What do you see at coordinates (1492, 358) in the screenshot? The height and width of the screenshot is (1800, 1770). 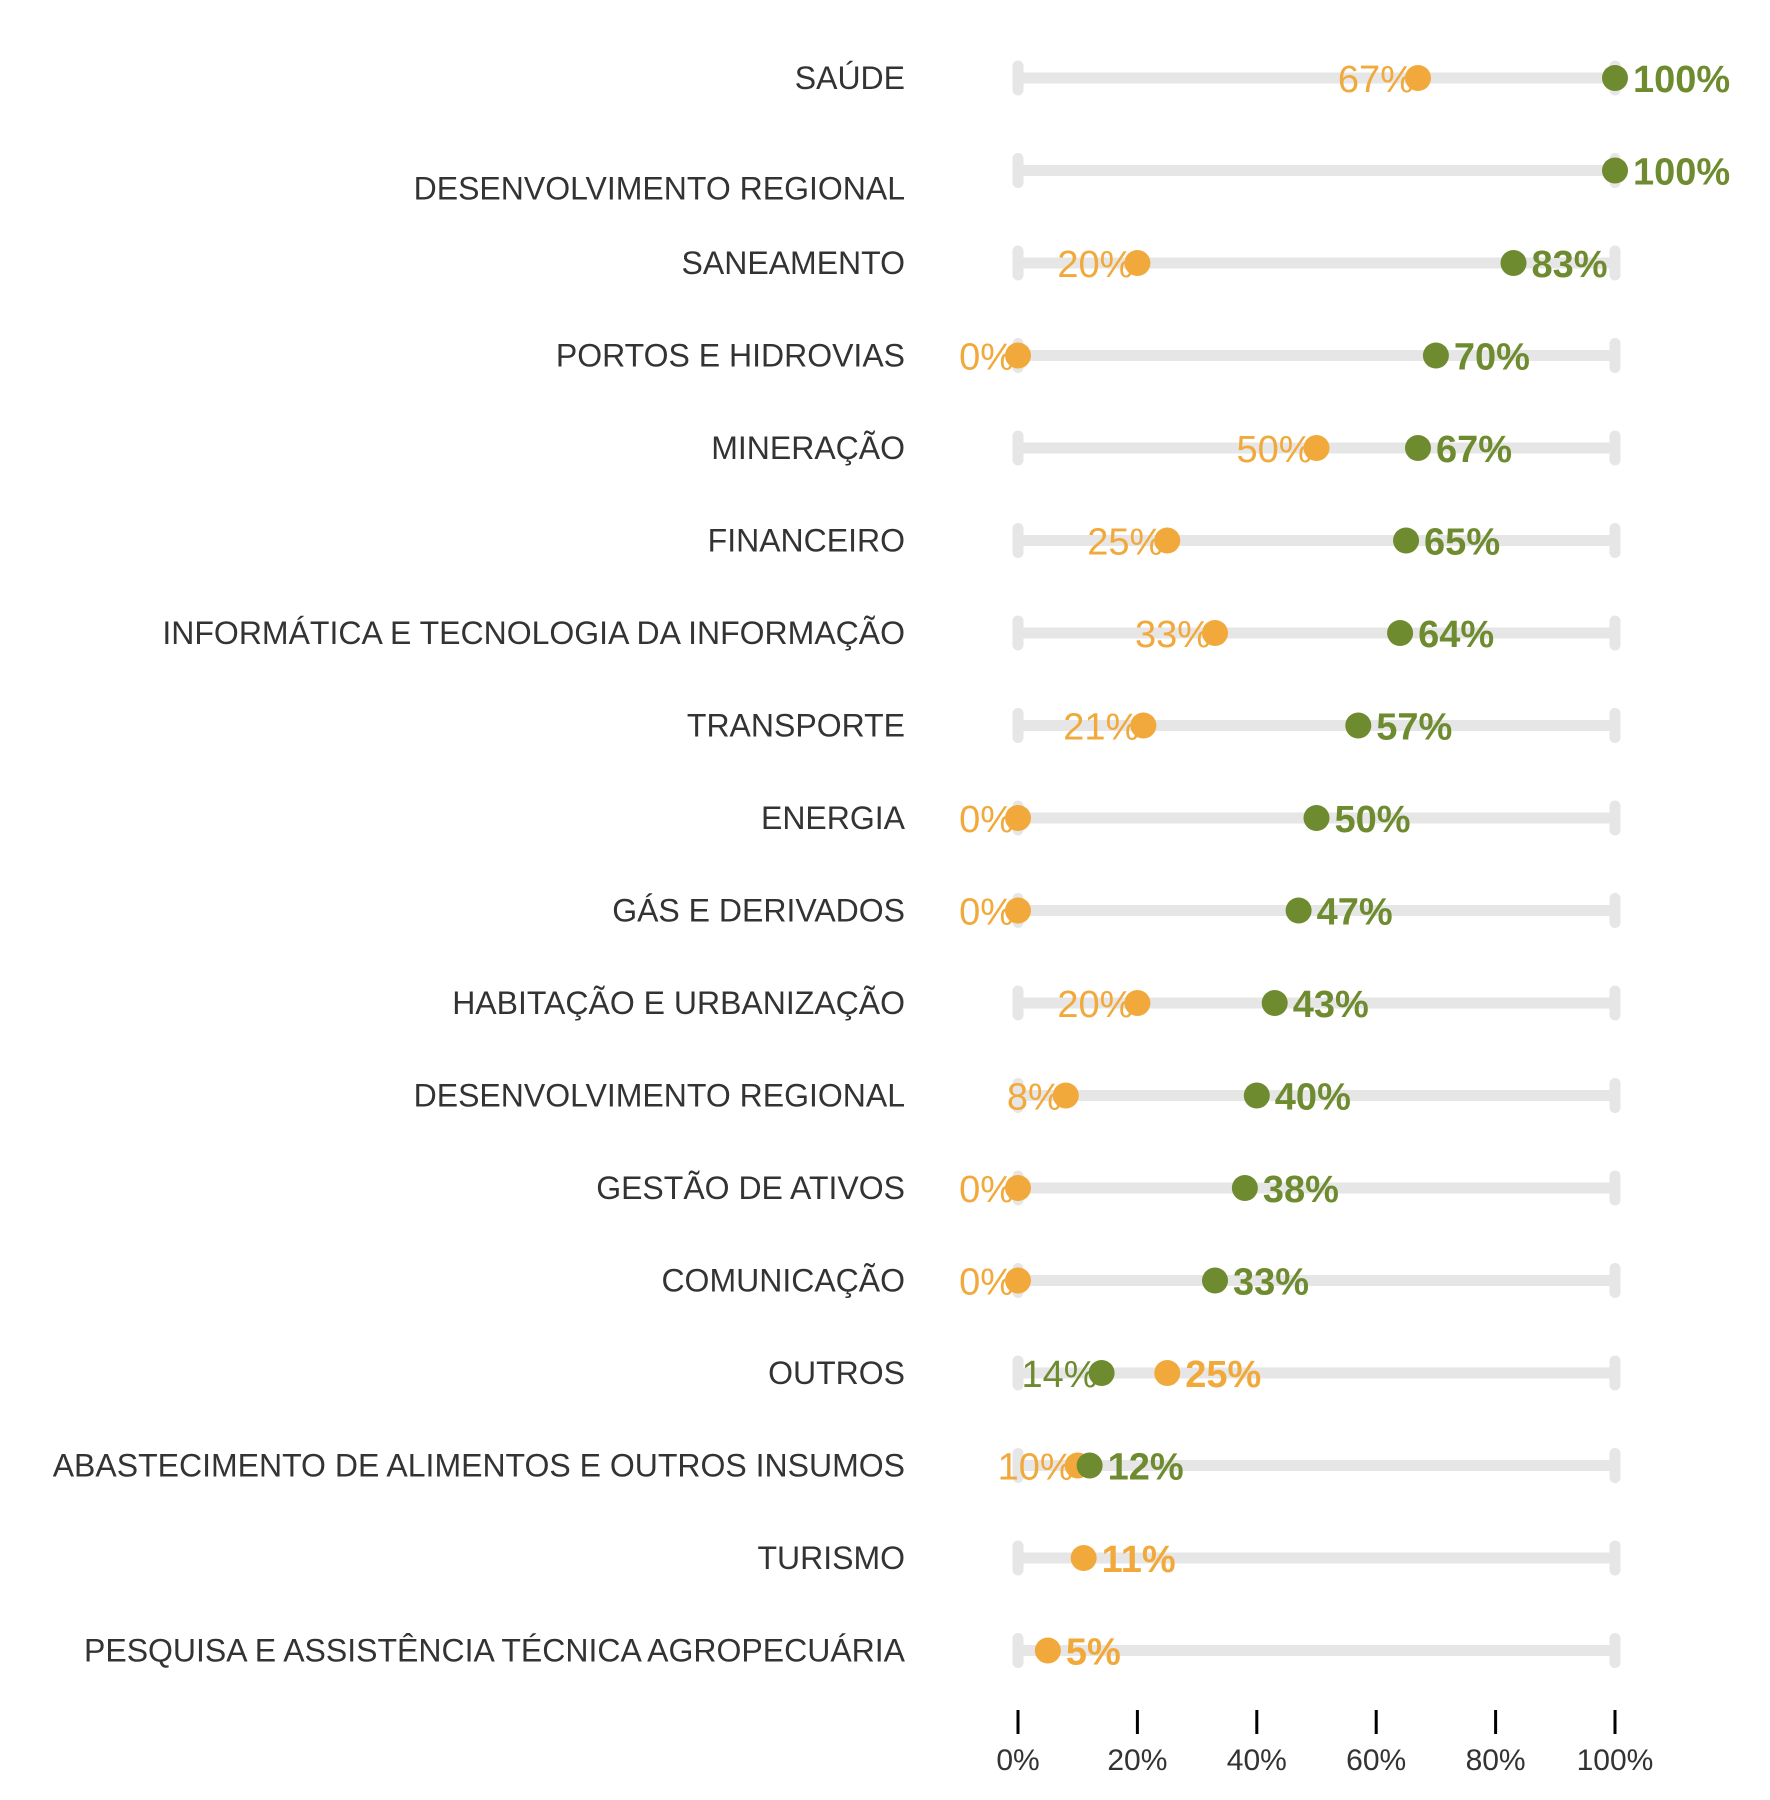 I see `green-value-label: 70%` at bounding box center [1492, 358].